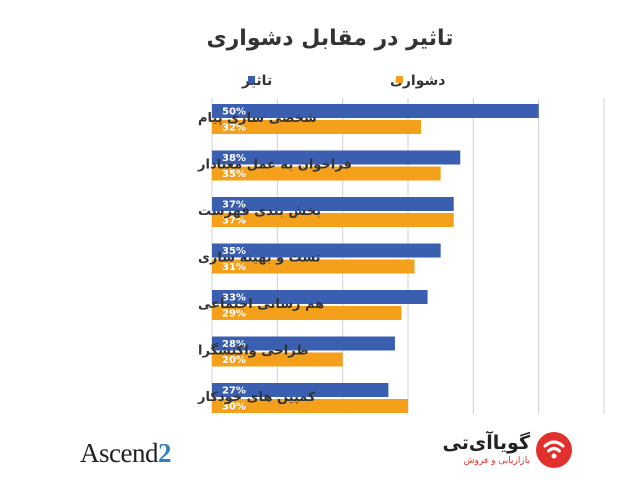  What do you see at coordinates (234, 314) in the screenshot?
I see `data-label: 29%` at bounding box center [234, 314].